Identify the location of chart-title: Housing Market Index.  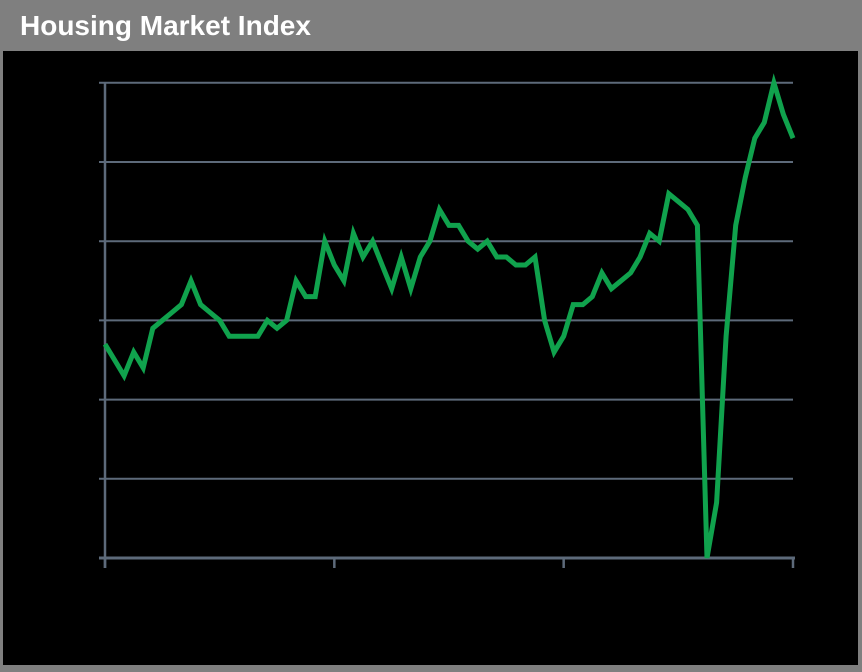
(165, 25).